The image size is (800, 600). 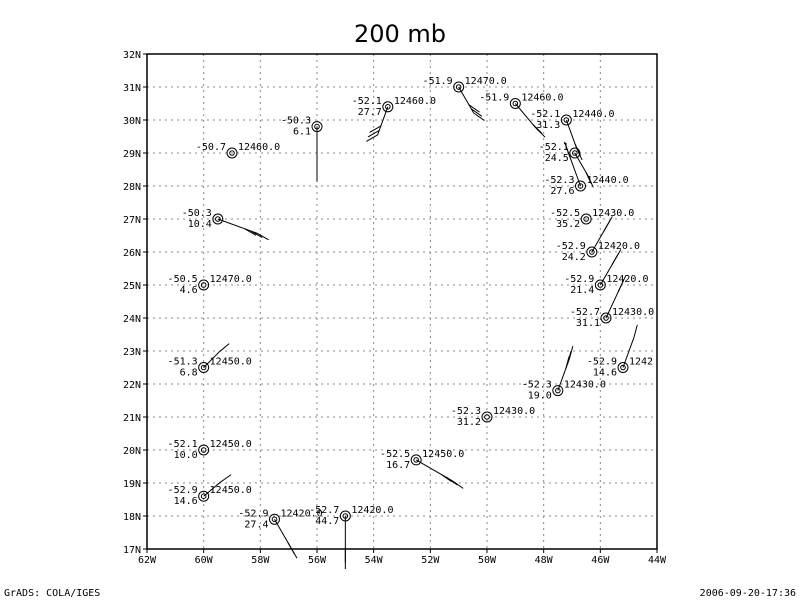 I want to click on tick-label-lon: 62W, so click(x=147, y=560).